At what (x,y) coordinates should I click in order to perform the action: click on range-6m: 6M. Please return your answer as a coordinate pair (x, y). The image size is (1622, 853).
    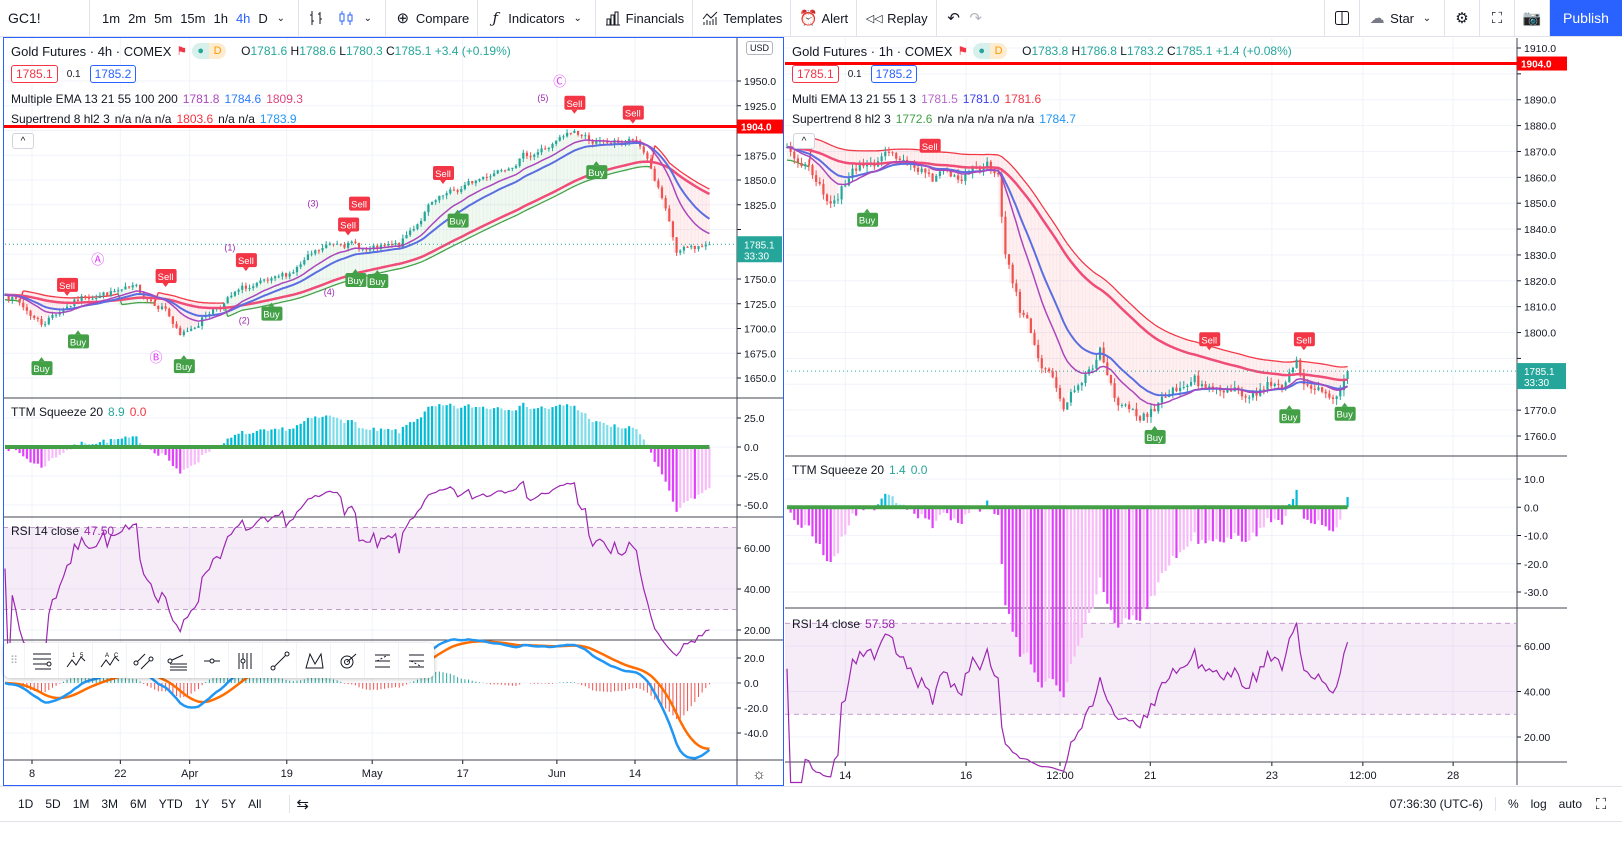
    Looking at the image, I should click on (138, 804).